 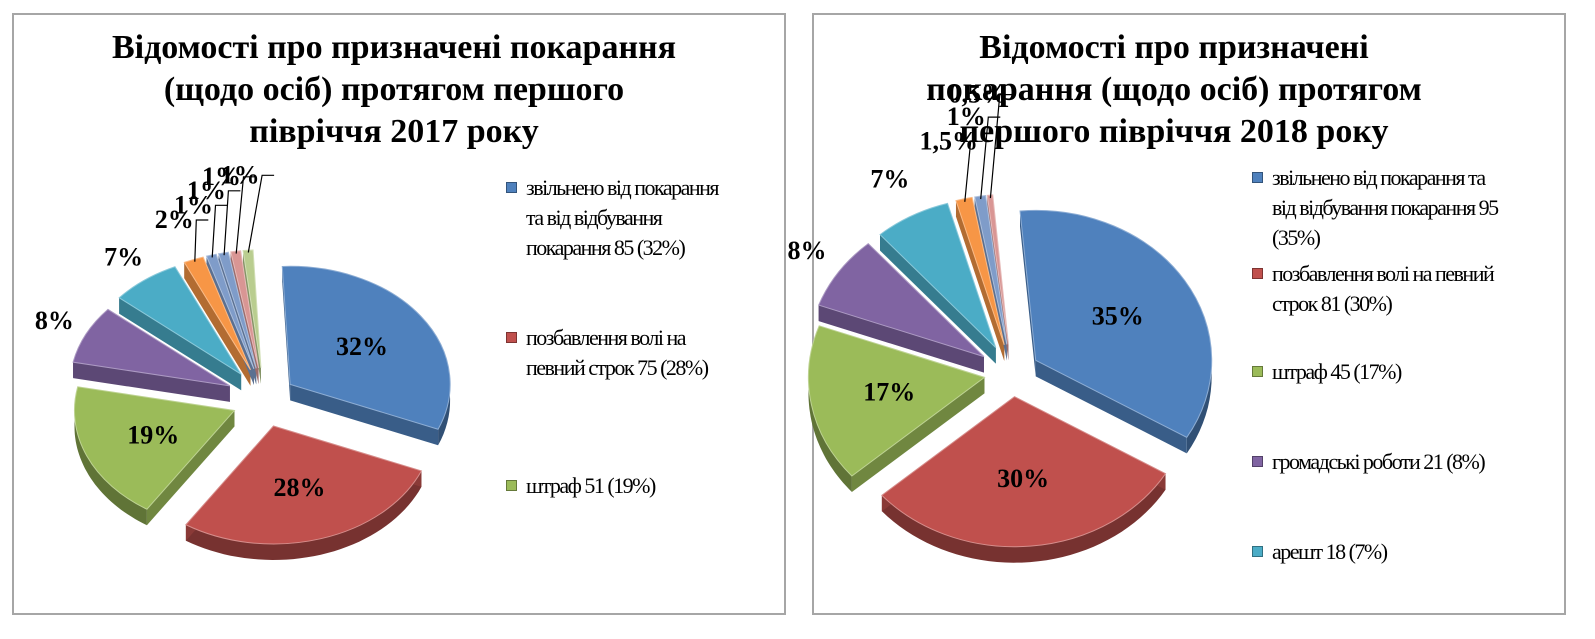 I want to click on data-label: 32%, so click(x=362, y=346).